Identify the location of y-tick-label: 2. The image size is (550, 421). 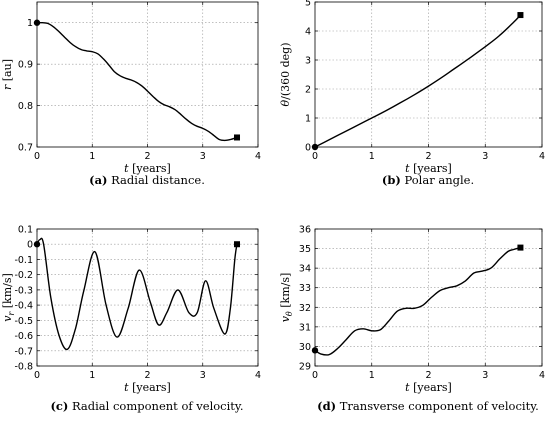
(308, 90).